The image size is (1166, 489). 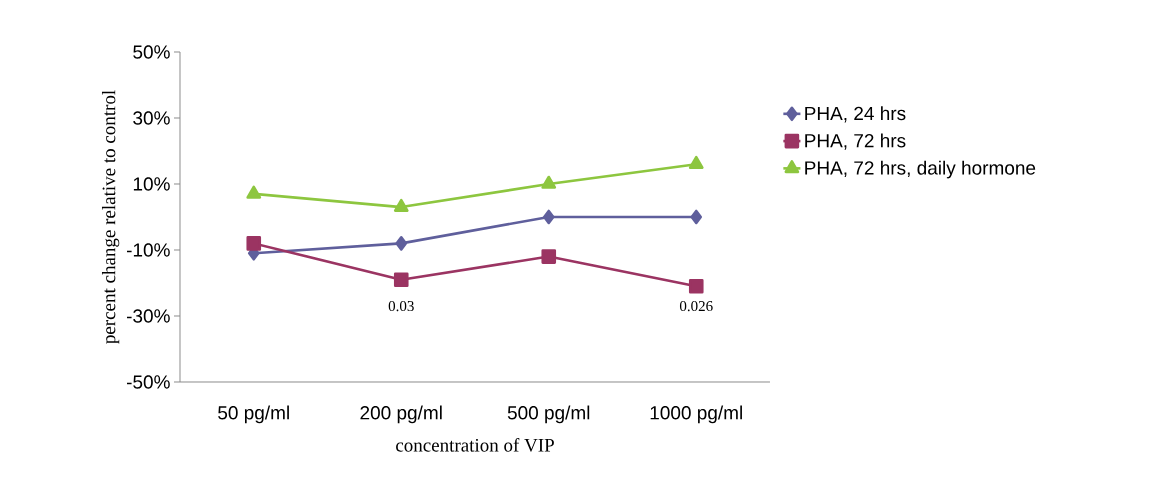 What do you see at coordinates (110, 217) in the screenshot?
I see `y-axis-title: percent change relative to control` at bounding box center [110, 217].